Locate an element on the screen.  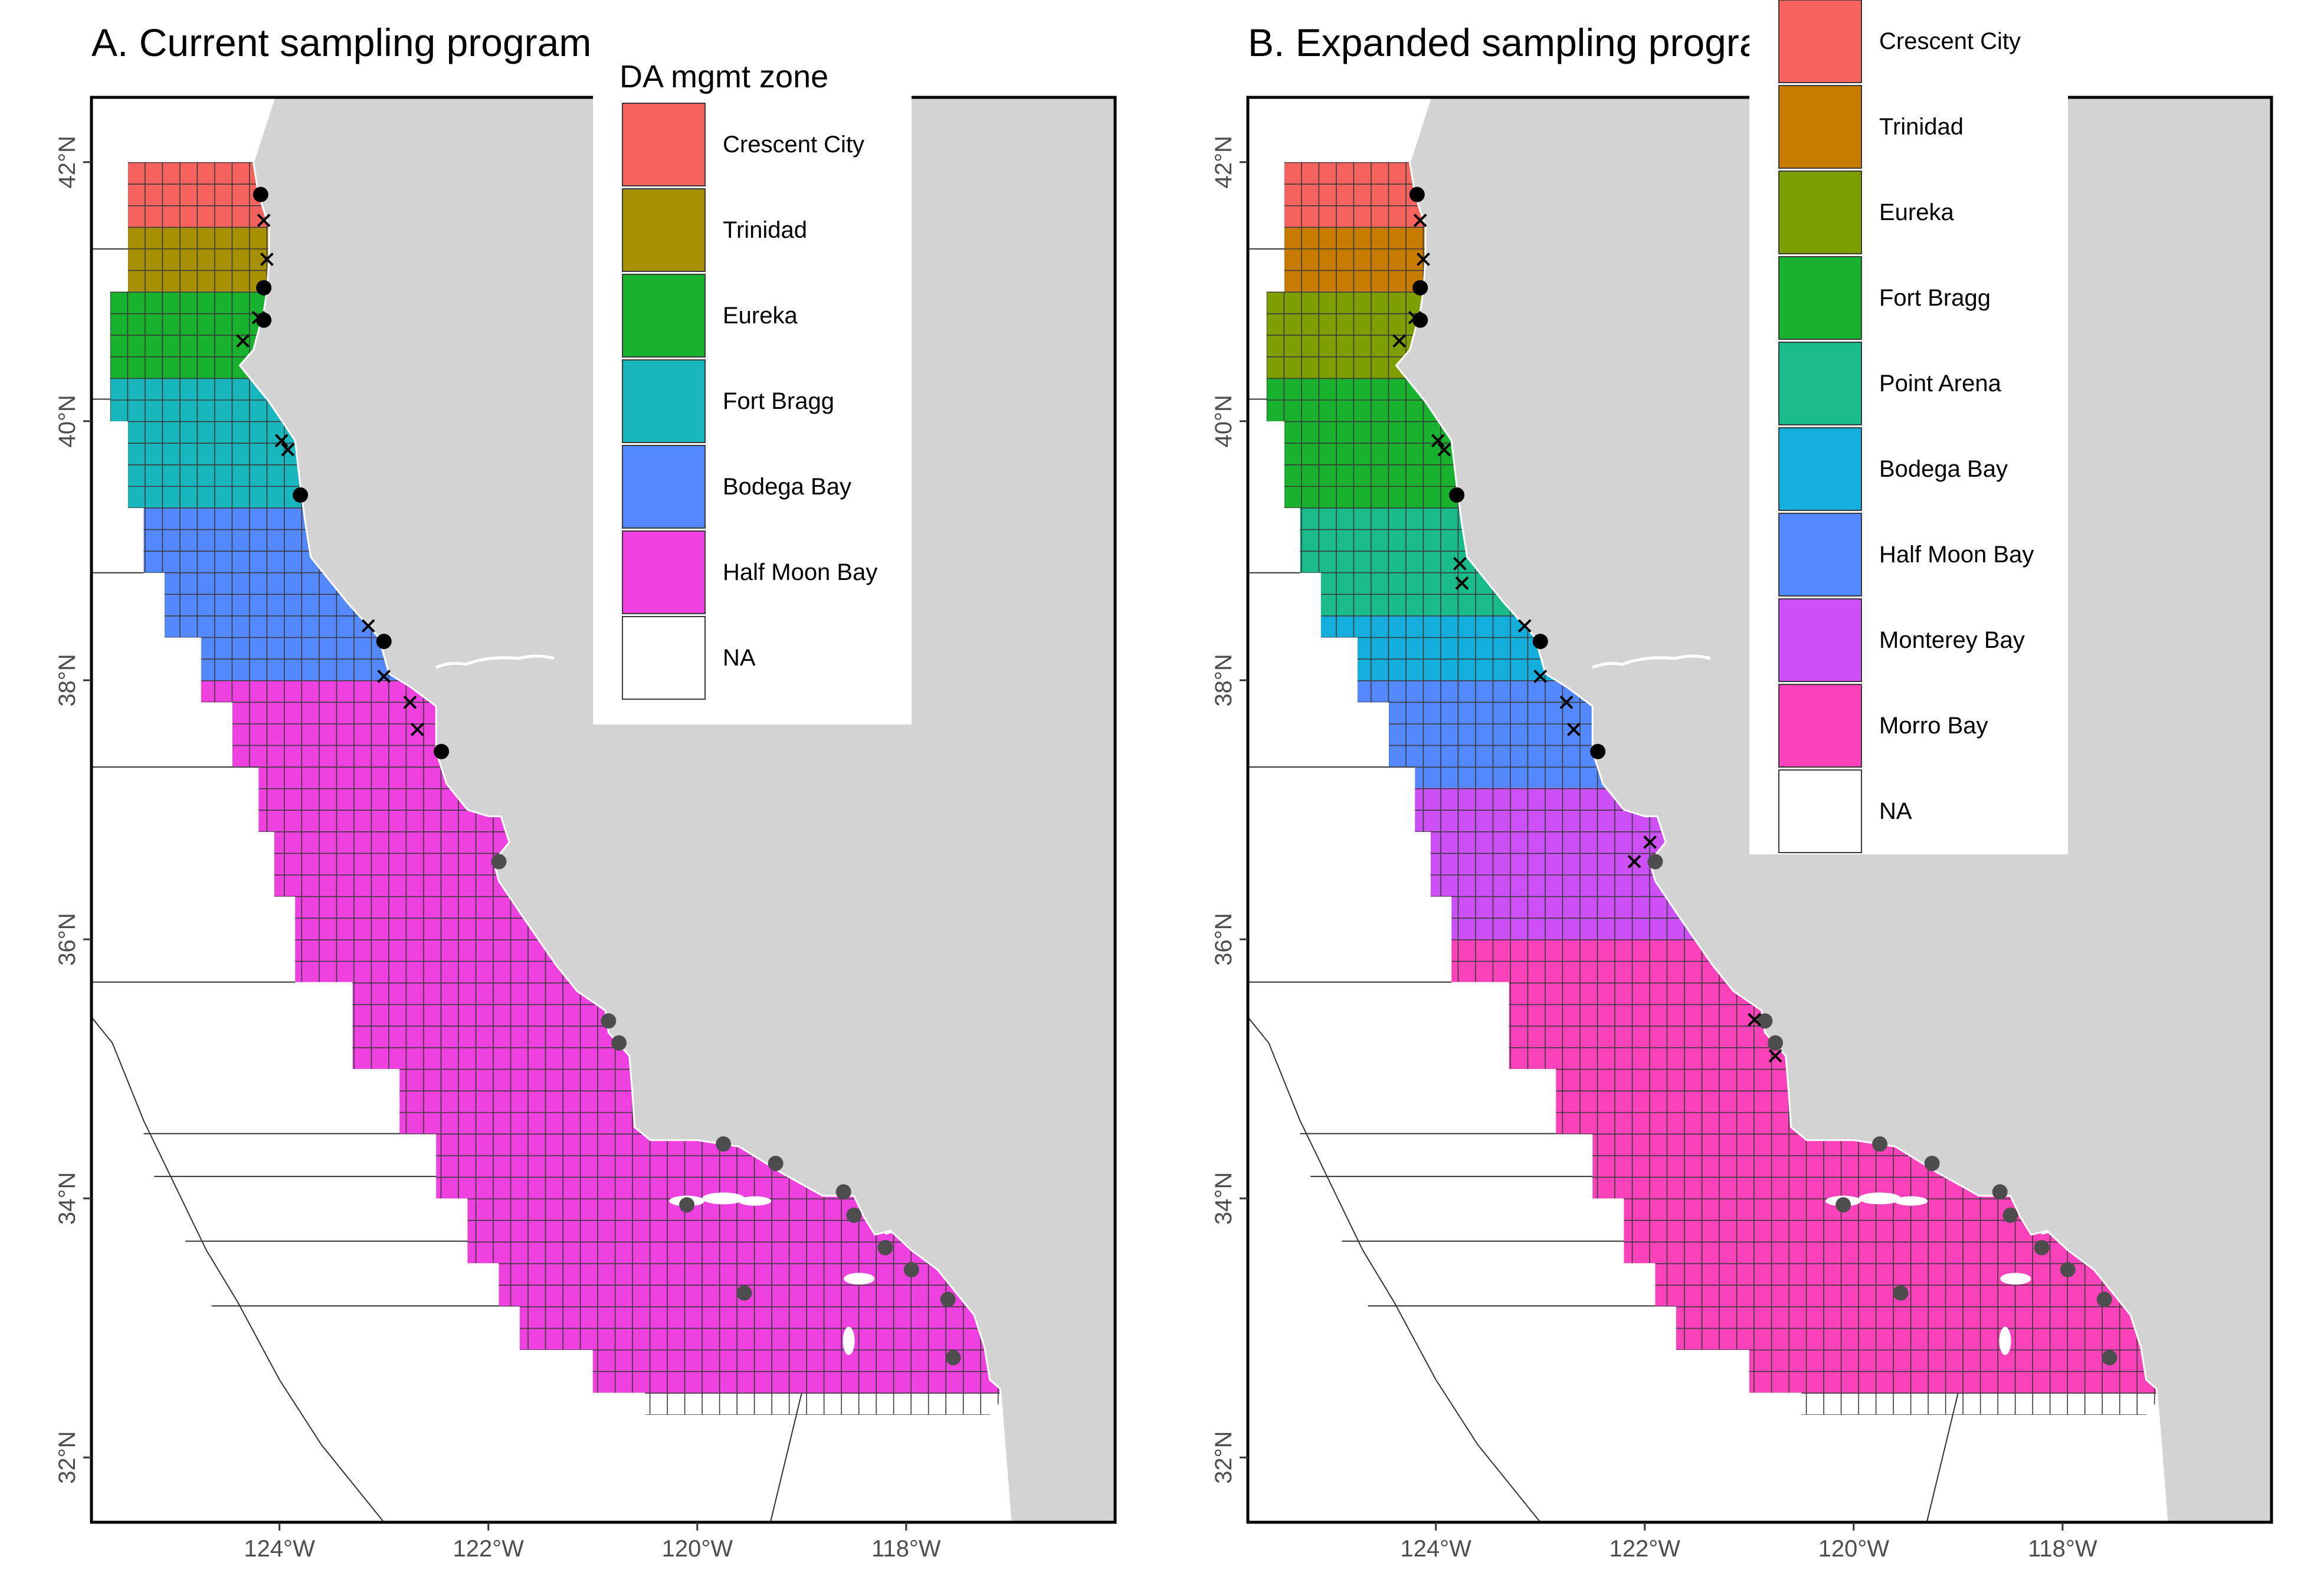
legend-label: Morro Bay is located at coordinates (1933, 726).